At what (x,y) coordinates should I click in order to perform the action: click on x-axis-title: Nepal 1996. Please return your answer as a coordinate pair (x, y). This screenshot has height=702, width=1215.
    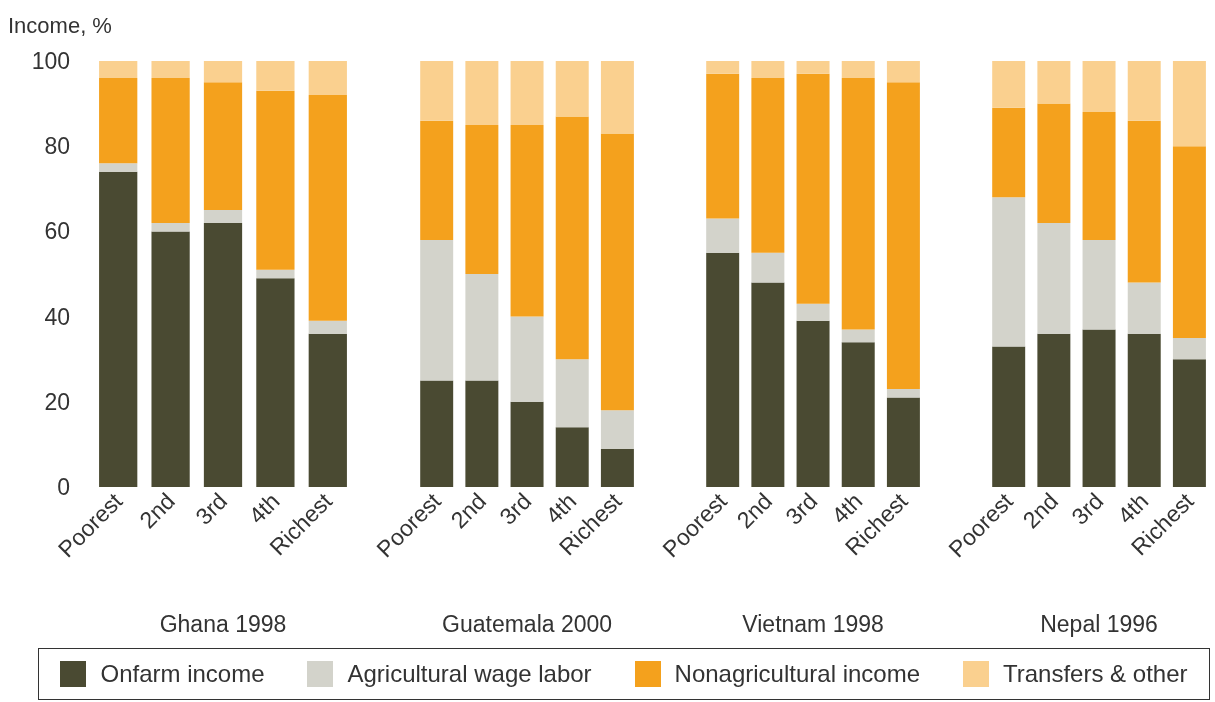
    Looking at the image, I should click on (1099, 623).